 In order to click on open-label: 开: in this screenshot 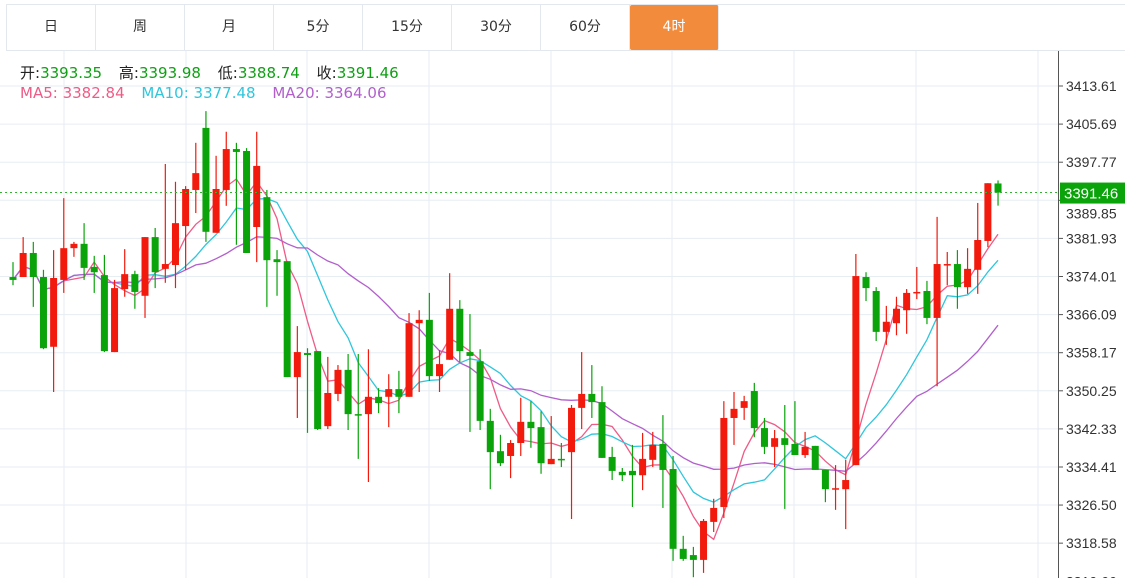, I will do `click(30, 73)`.